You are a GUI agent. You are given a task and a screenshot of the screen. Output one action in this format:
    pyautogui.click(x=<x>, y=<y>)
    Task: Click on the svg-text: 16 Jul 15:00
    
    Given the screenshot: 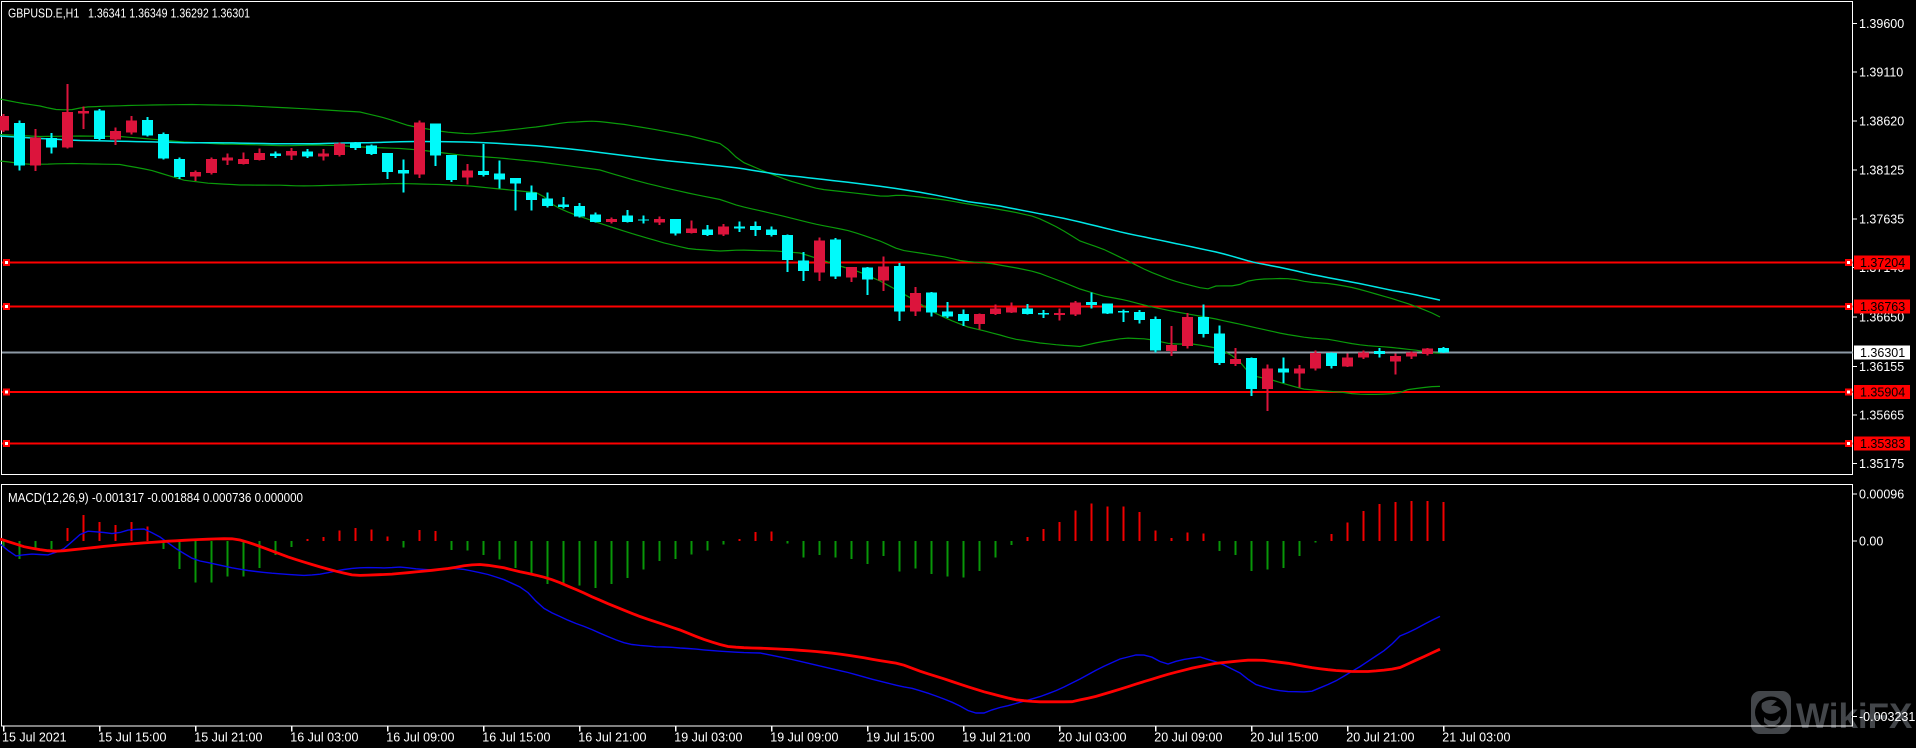 What is the action you would take?
    pyautogui.click(x=516, y=738)
    